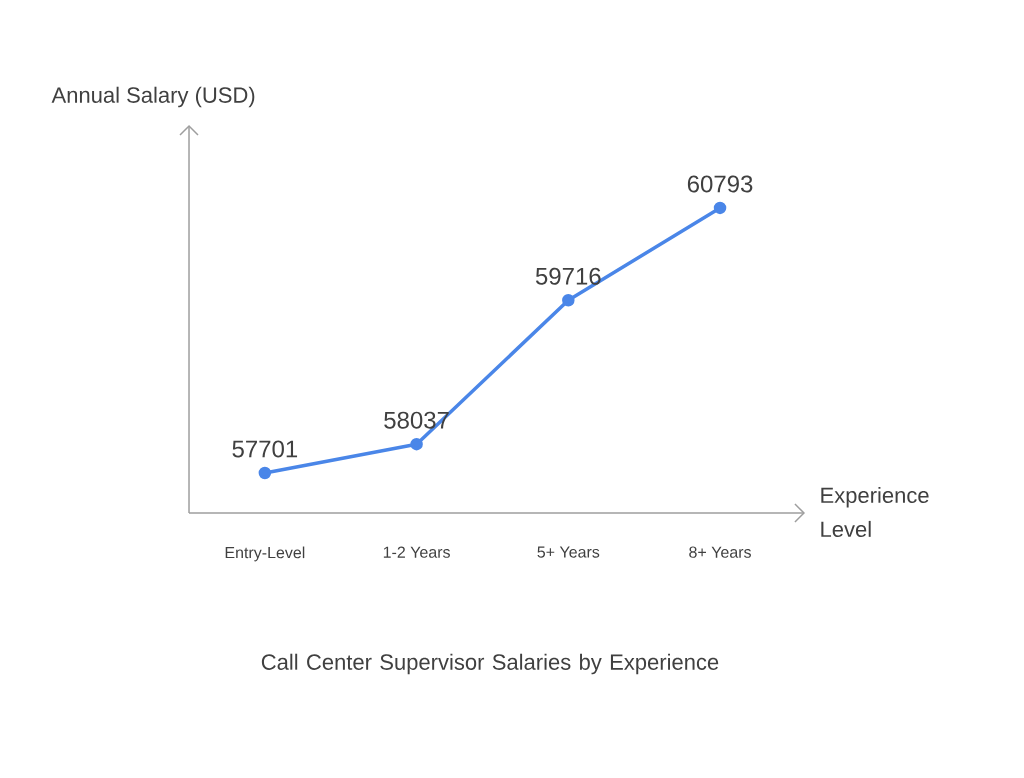 This screenshot has width=1024, height=778. Describe the element at coordinates (568, 276) in the screenshot. I see `data-label: 59716` at that location.